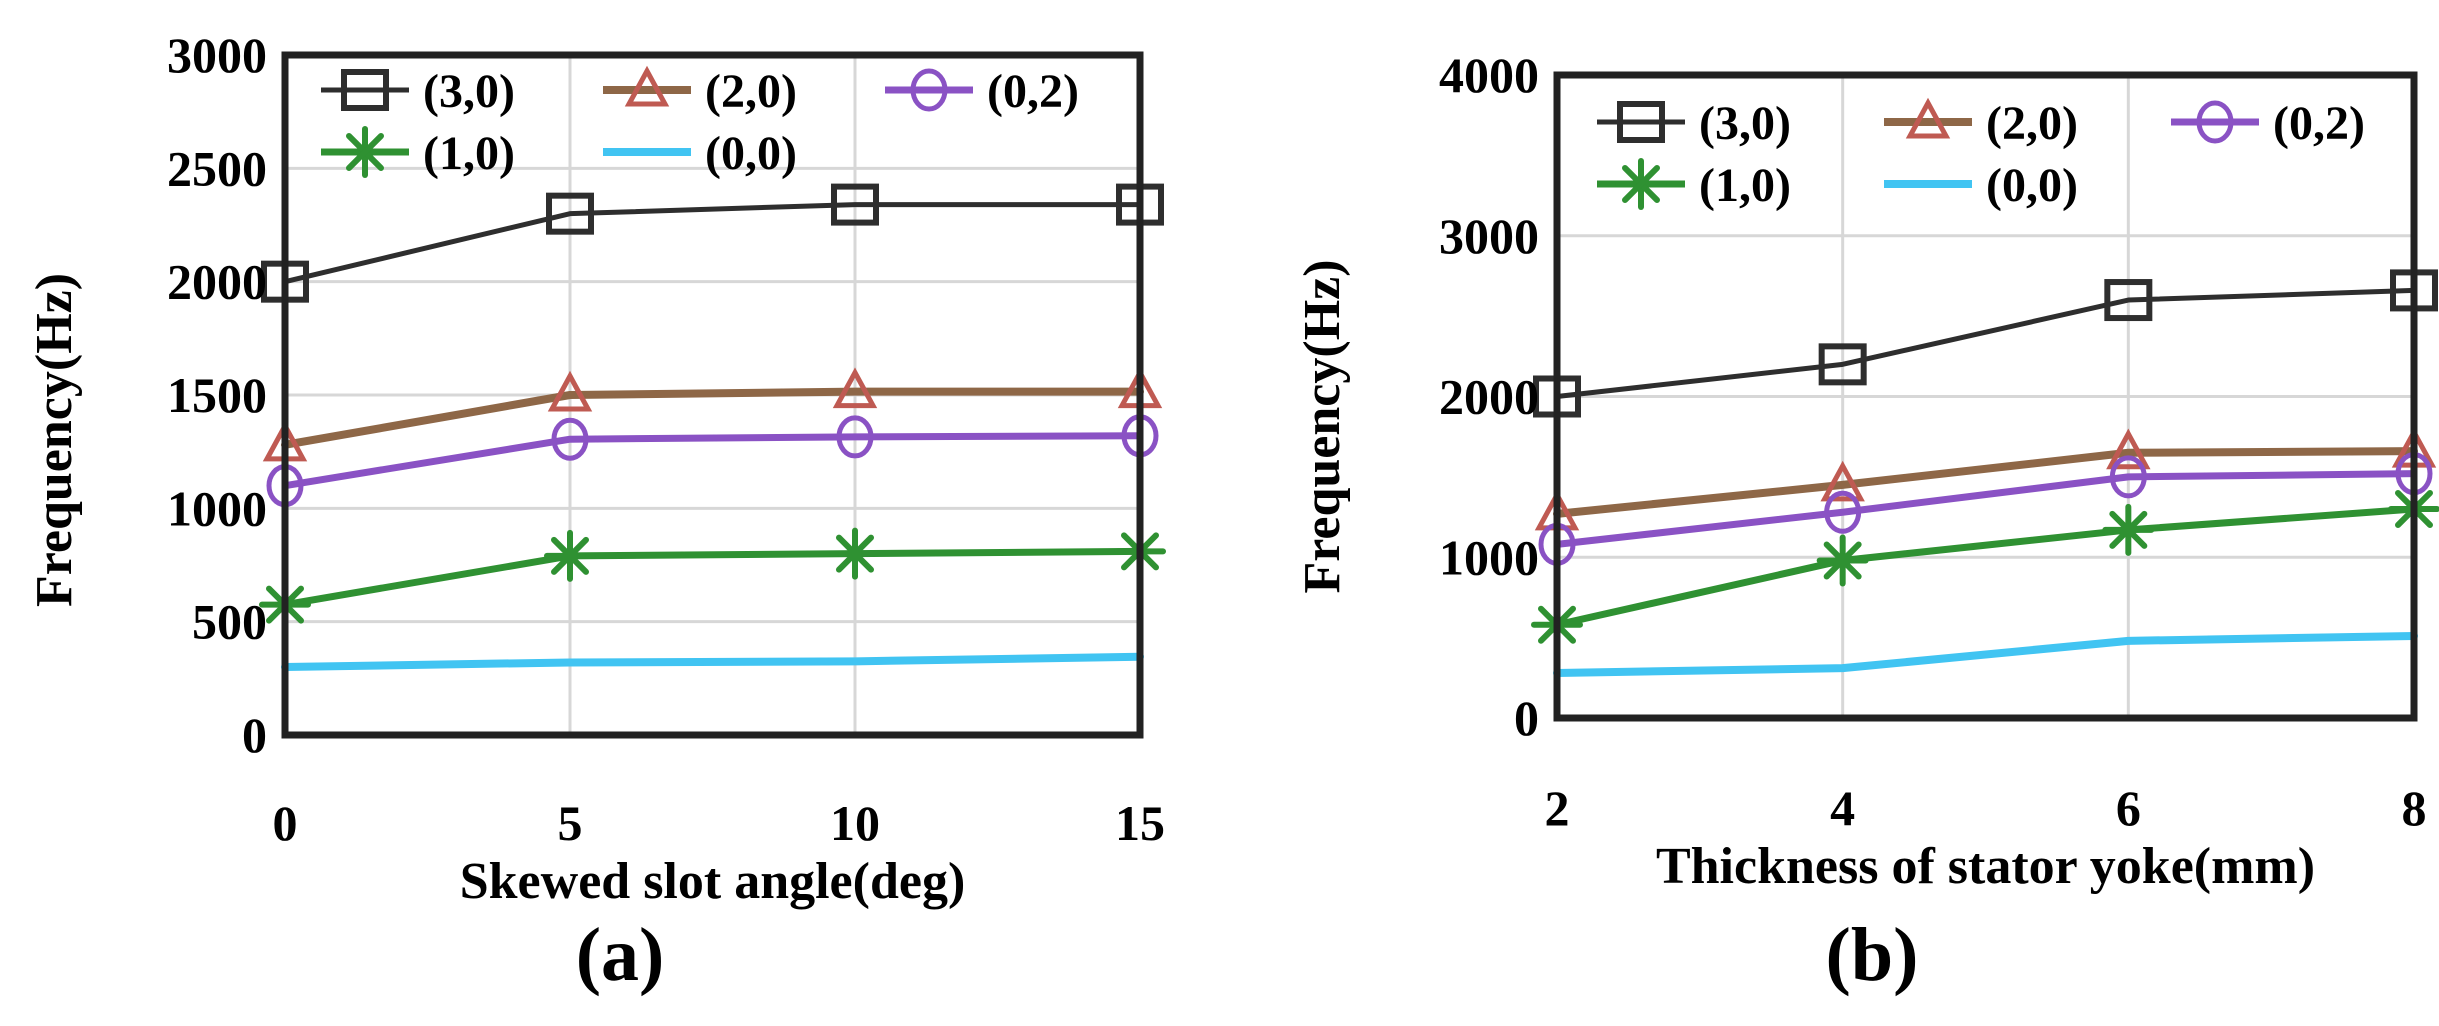  I want to click on x-tick-label: 15, so click(1140, 823).